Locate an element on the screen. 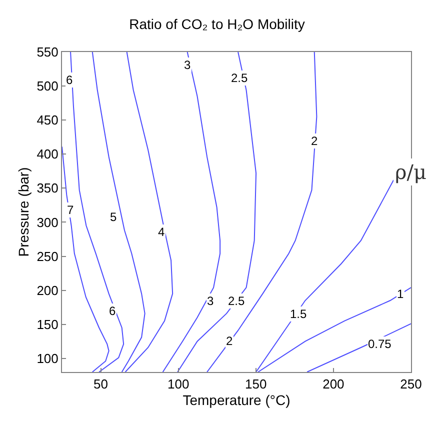 Image resolution: width=434 pixels, height=426 pixels. y-tick-label: 200 is located at coordinates (47, 290).